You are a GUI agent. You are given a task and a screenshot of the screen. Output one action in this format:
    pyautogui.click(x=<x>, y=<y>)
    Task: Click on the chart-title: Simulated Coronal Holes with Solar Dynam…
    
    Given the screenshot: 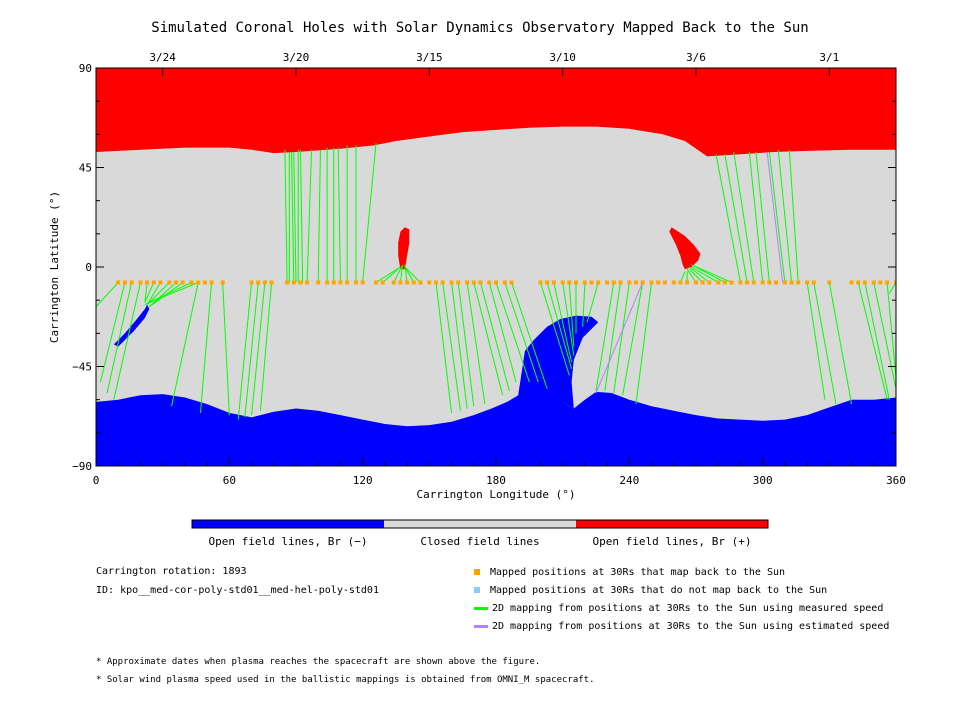 What is the action you would take?
    pyautogui.click(x=480, y=28)
    